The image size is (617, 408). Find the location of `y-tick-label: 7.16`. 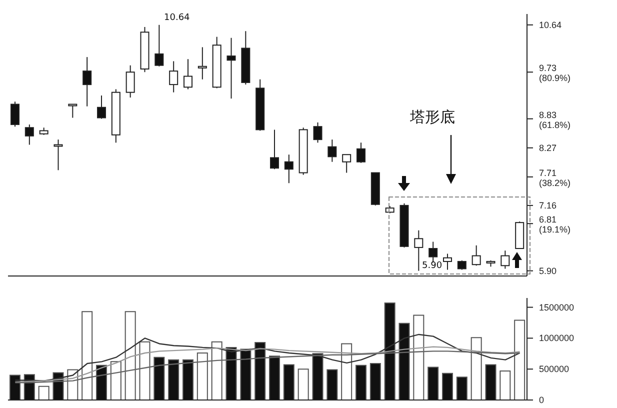

y-tick-label: 7.16 is located at coordinates (548, 205).